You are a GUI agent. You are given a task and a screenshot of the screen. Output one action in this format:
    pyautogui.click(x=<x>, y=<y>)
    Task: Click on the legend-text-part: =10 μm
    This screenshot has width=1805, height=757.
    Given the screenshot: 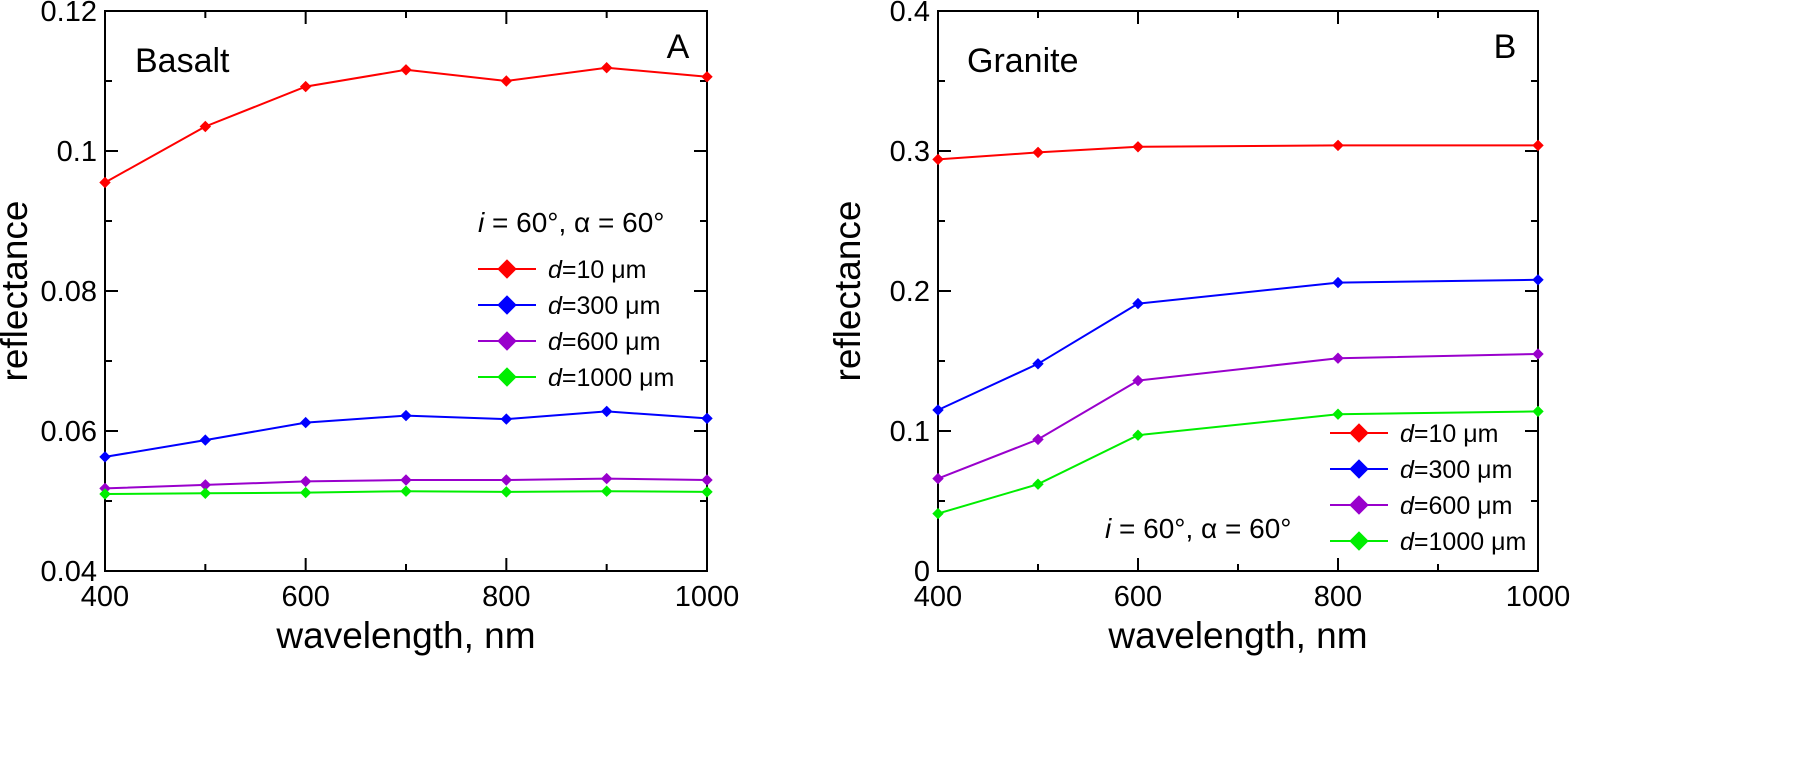 What is the action you would take?
    pyautogui.click(x=604, y=270)
    